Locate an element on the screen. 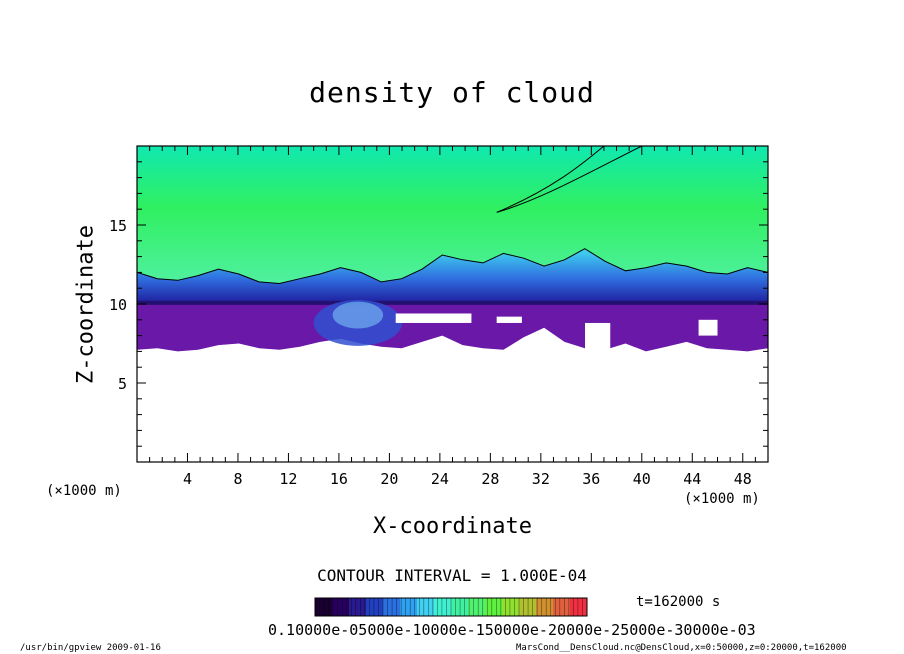 Image resolution: width=904 pixels, height=654 pixels. upper-density-region is located at coordinates (452, 215).